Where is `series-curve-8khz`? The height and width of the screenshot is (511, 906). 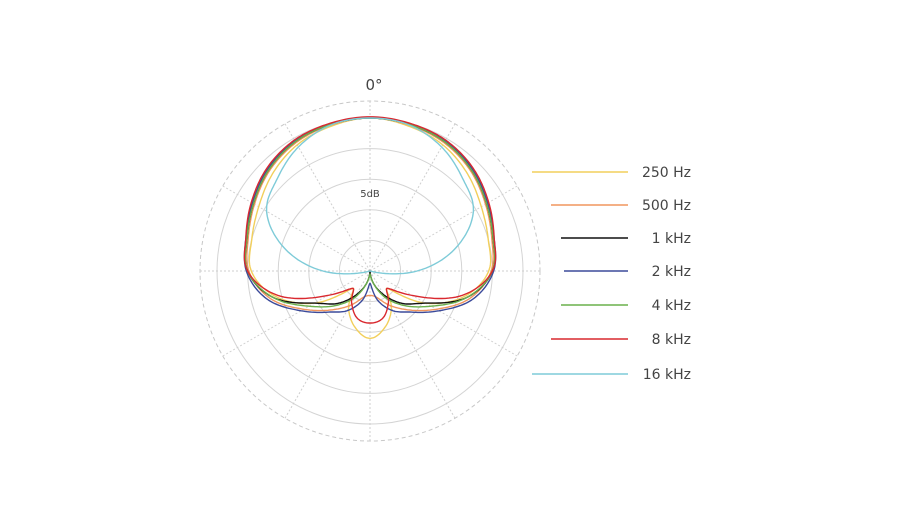
series-curve-8khz is located at coordinates (370, 220).